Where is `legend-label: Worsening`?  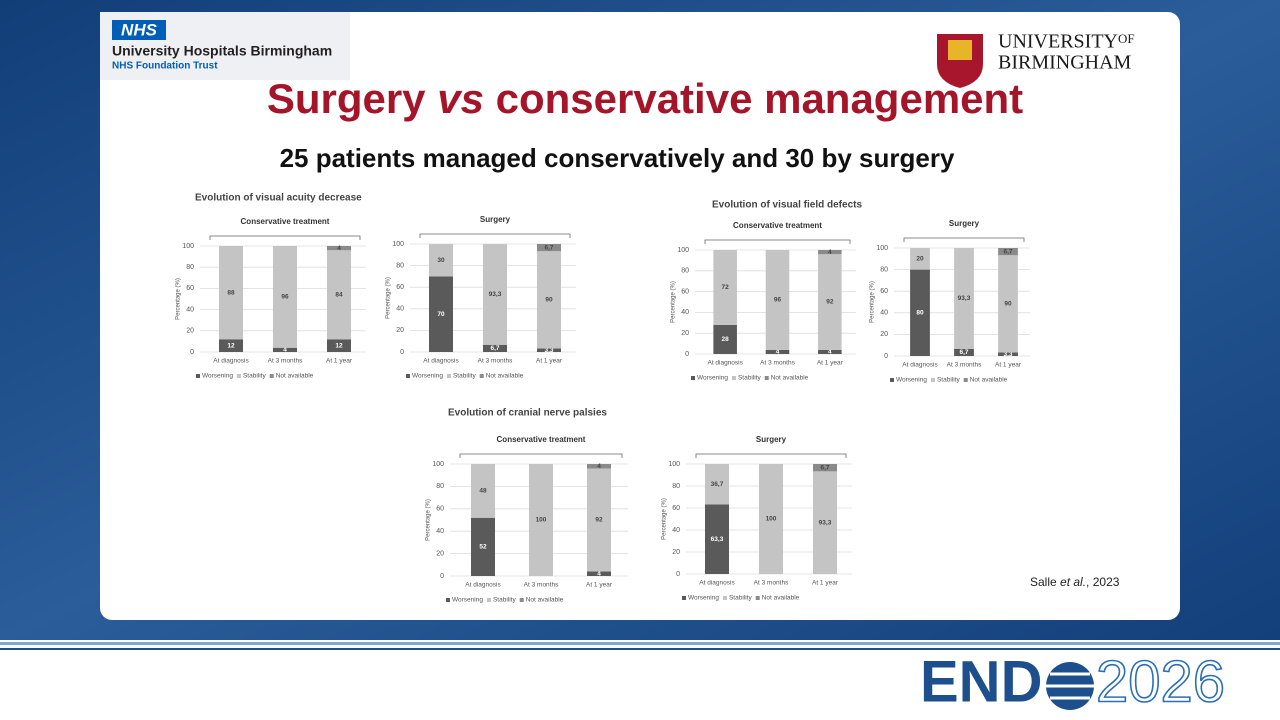 legend-label: Worsening is located at coordinates (911, 380).